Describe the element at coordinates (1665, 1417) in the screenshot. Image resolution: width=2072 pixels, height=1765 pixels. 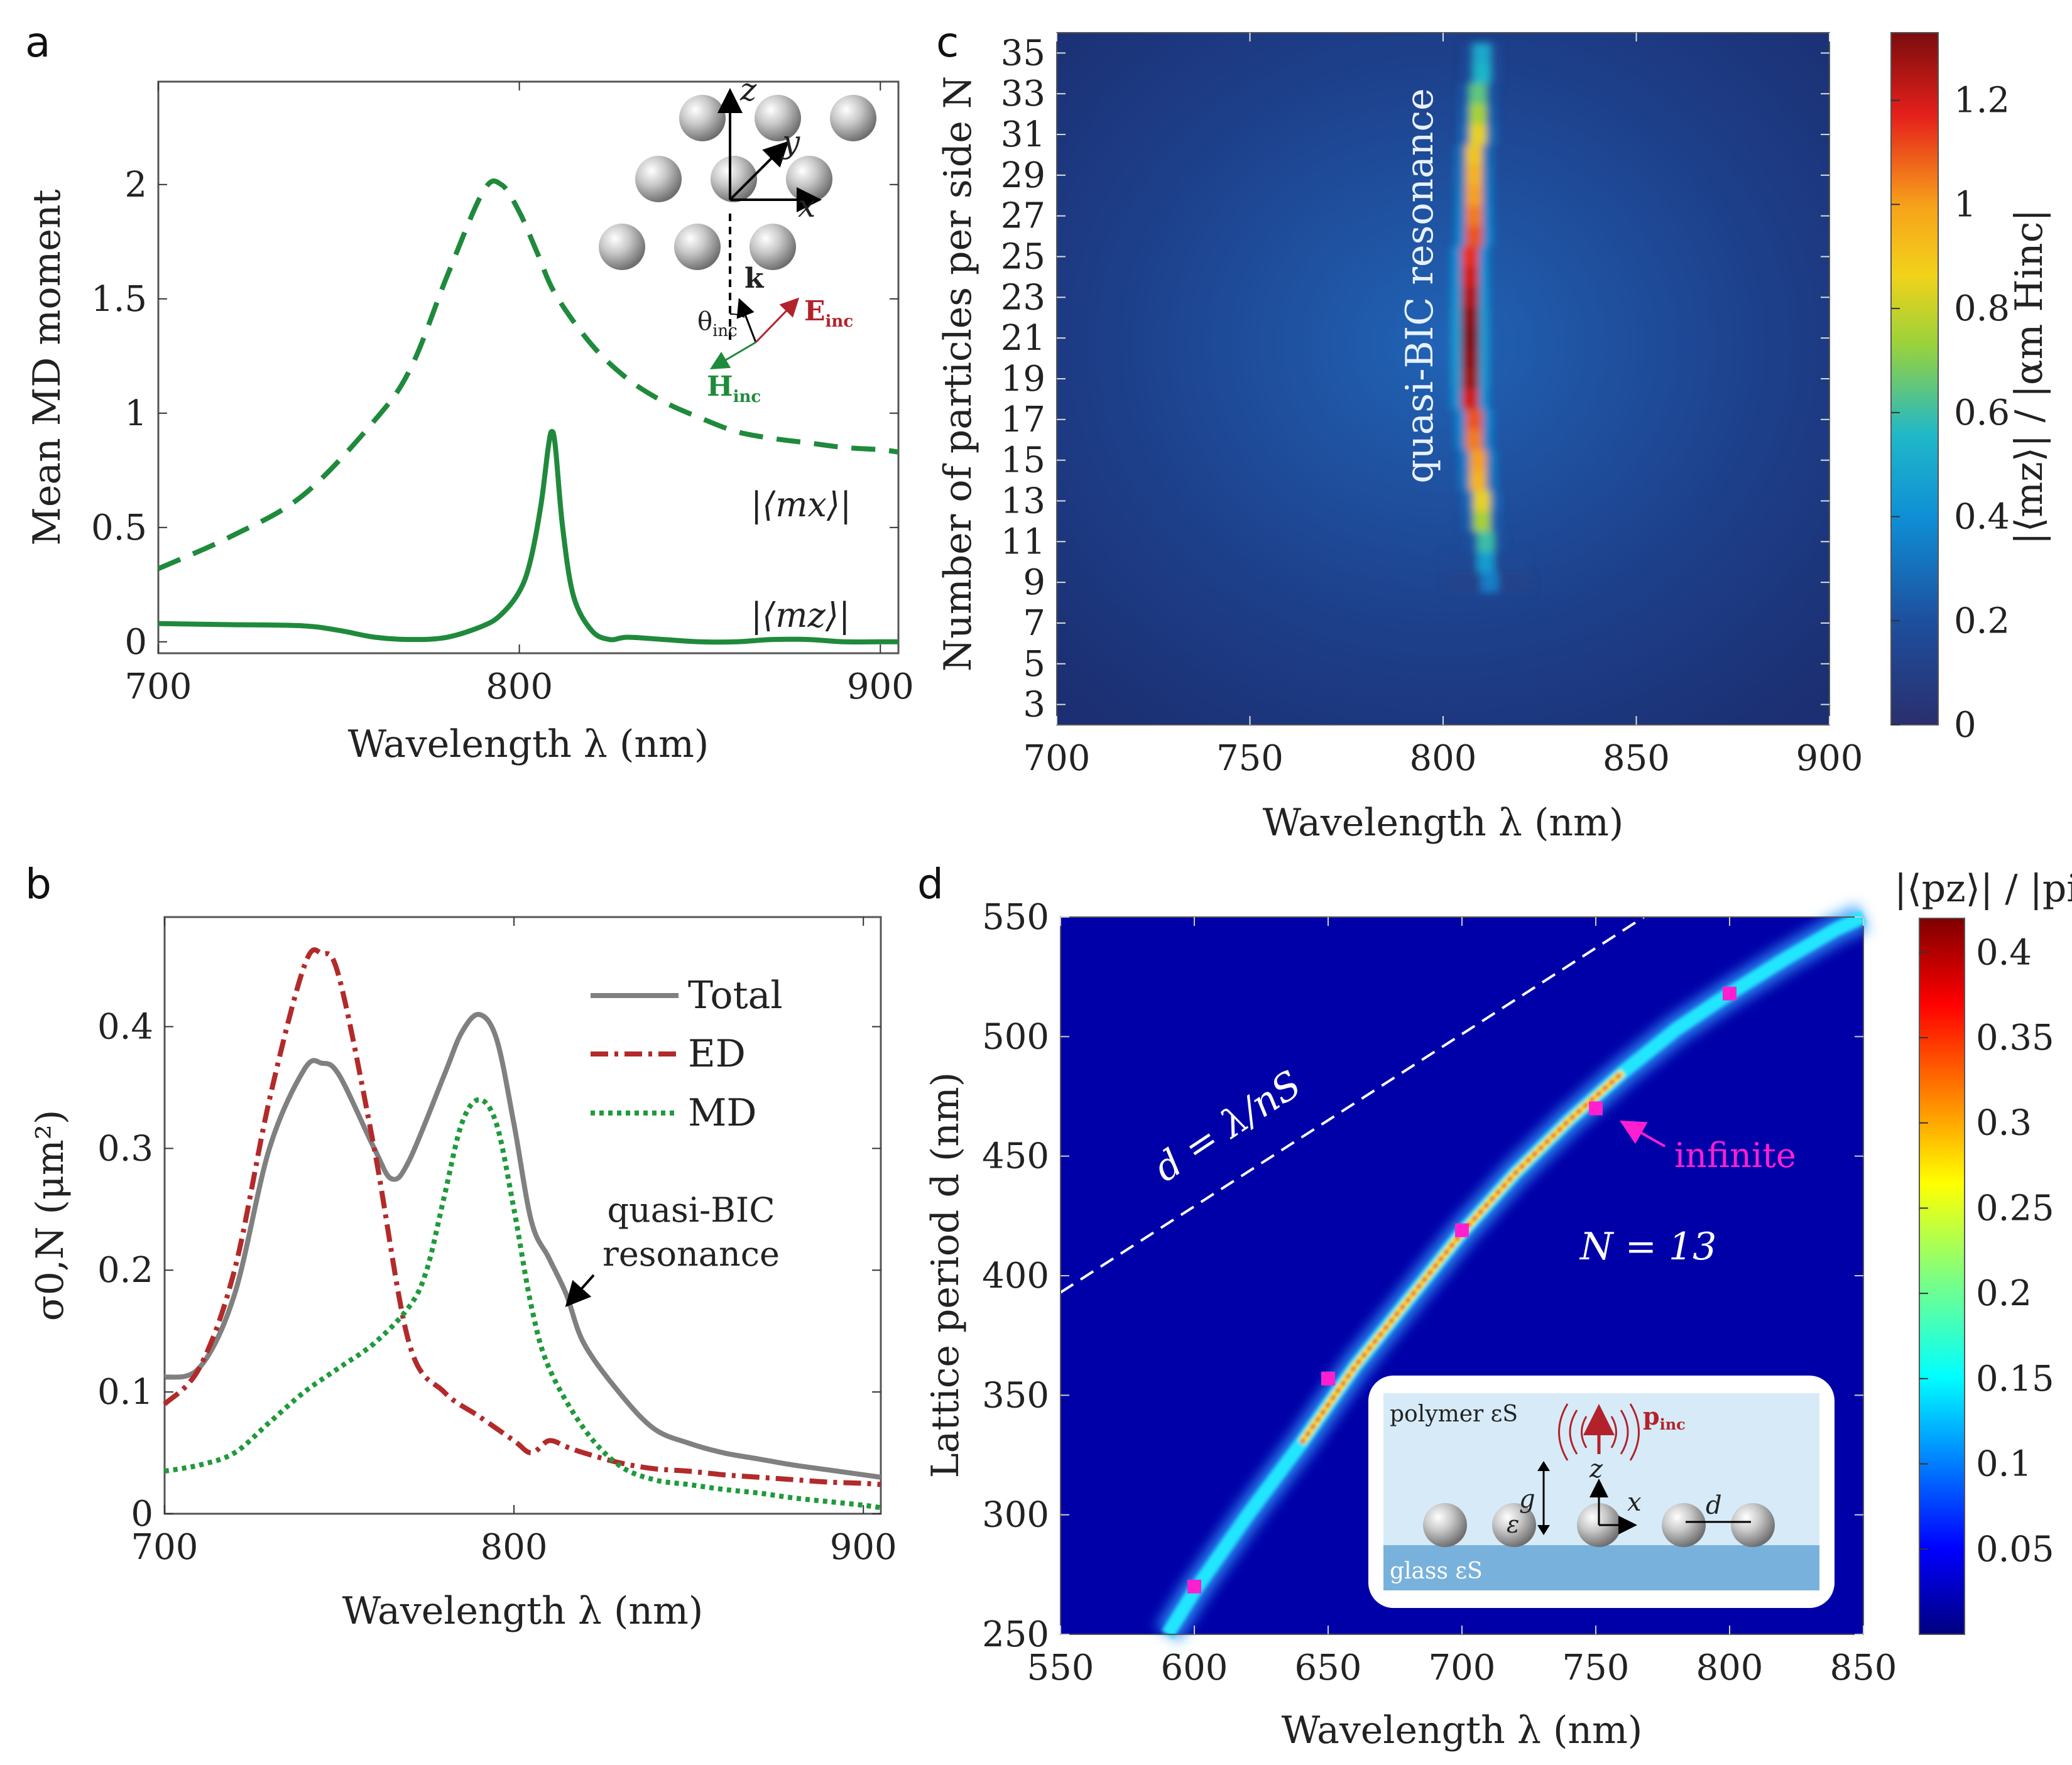
I see `inset-p-label: pinc` at that location.